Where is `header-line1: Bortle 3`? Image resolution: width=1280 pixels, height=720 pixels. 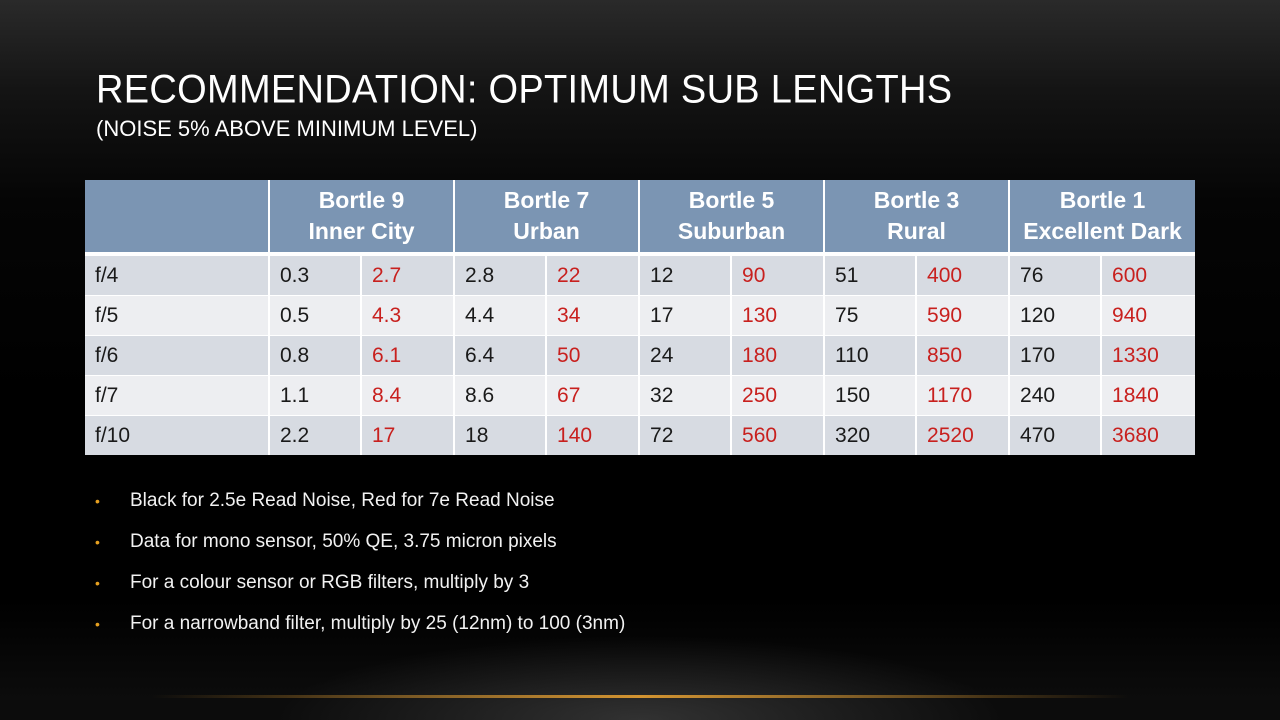 header-line1: Bortle 3 is located at coordinates (916, 200).